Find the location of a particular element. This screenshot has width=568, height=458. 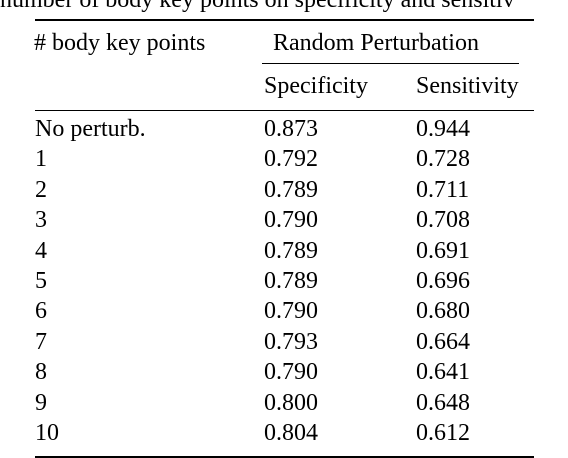

sensitivity-cell: 0.944 is located at coordinates (443, 129).